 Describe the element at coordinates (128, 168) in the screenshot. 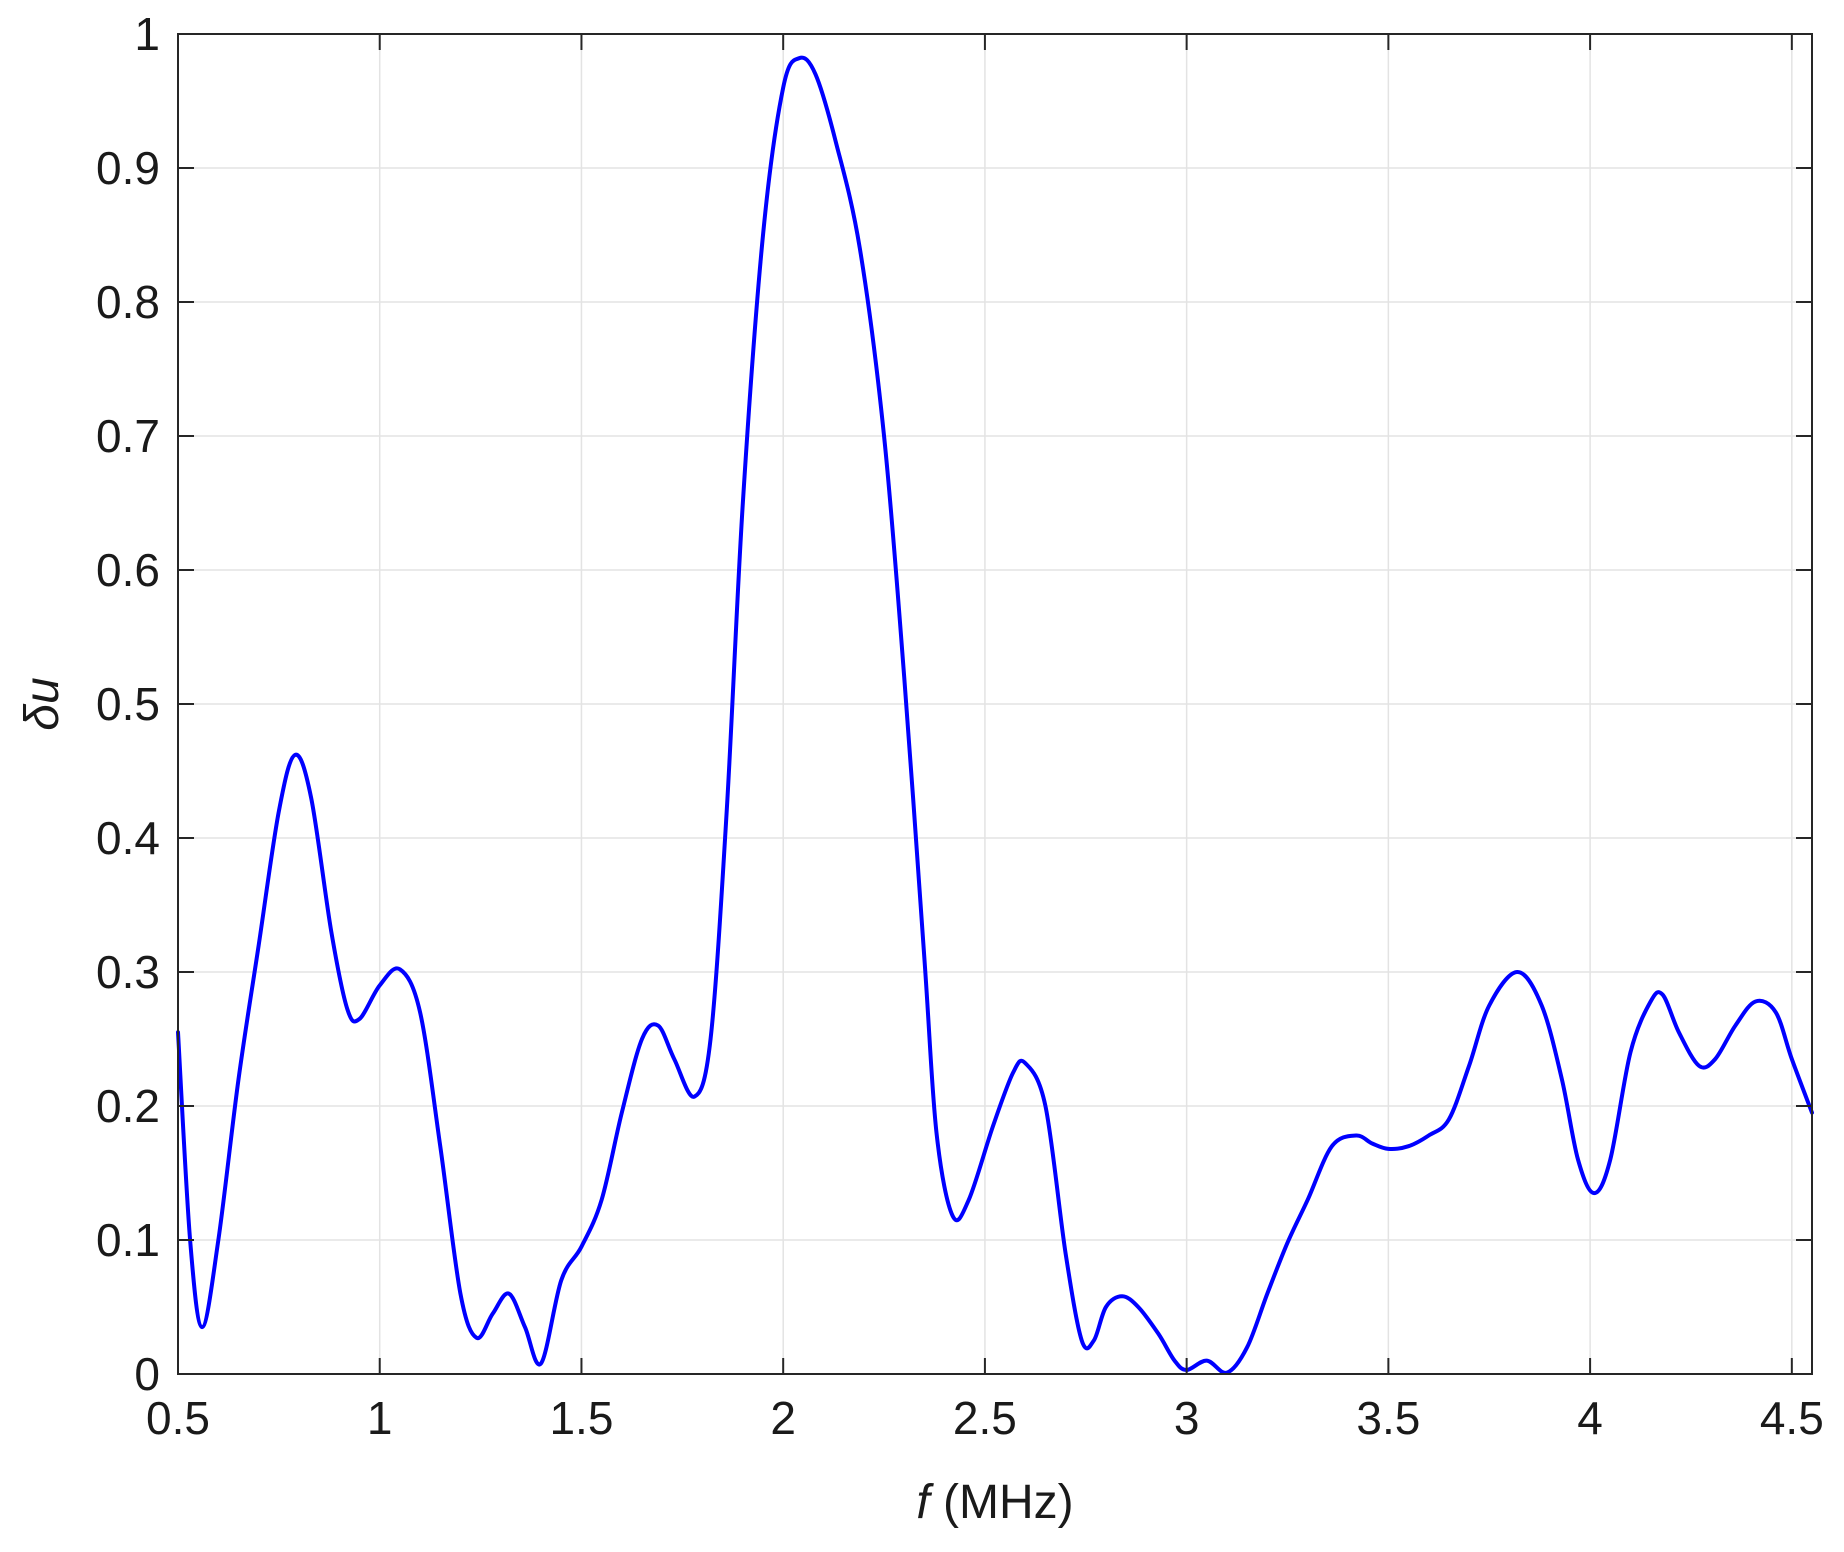

I see `y-tick-label: 0.9` at that location.